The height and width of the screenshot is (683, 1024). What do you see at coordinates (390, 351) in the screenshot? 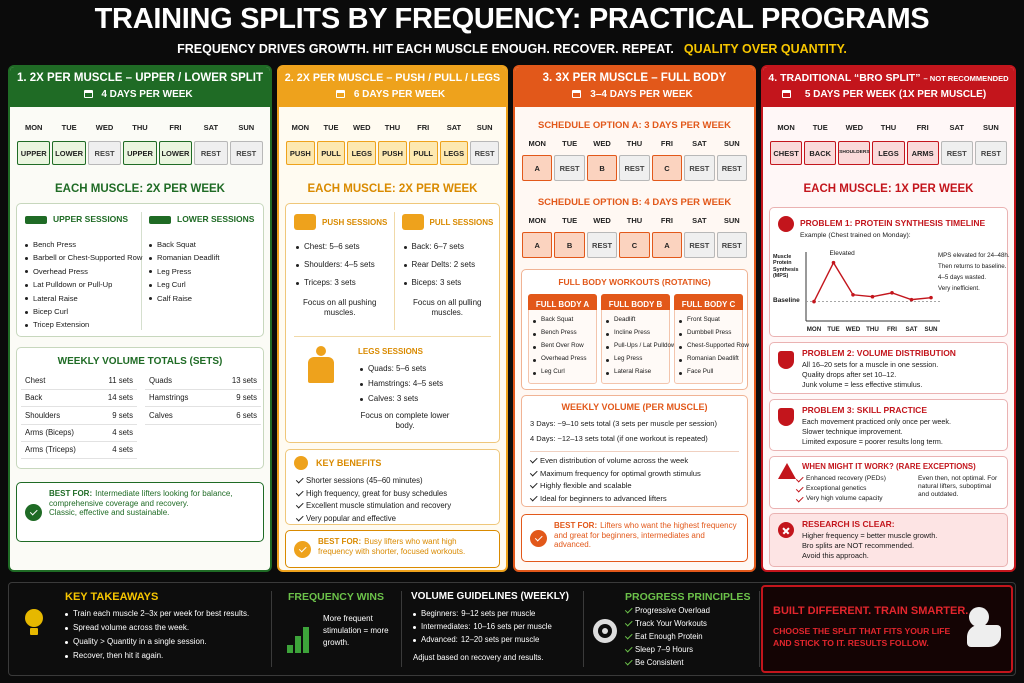
I see `session-title: LEGS SESSIONS` at bounding box center [390, 351].